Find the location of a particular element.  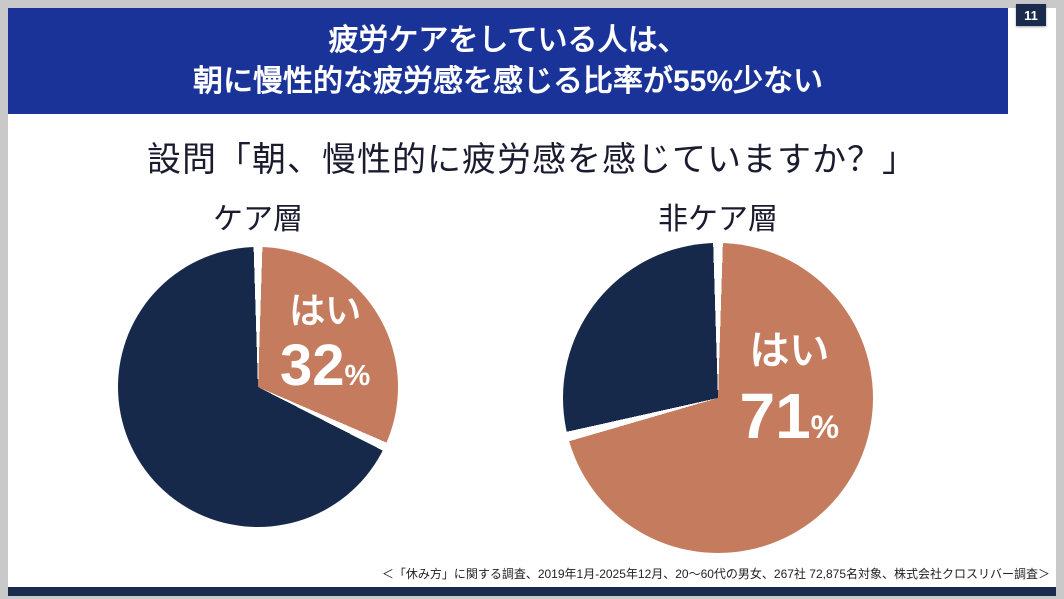

slice-label-care-yes: はい is located at coordinates (325, 310).